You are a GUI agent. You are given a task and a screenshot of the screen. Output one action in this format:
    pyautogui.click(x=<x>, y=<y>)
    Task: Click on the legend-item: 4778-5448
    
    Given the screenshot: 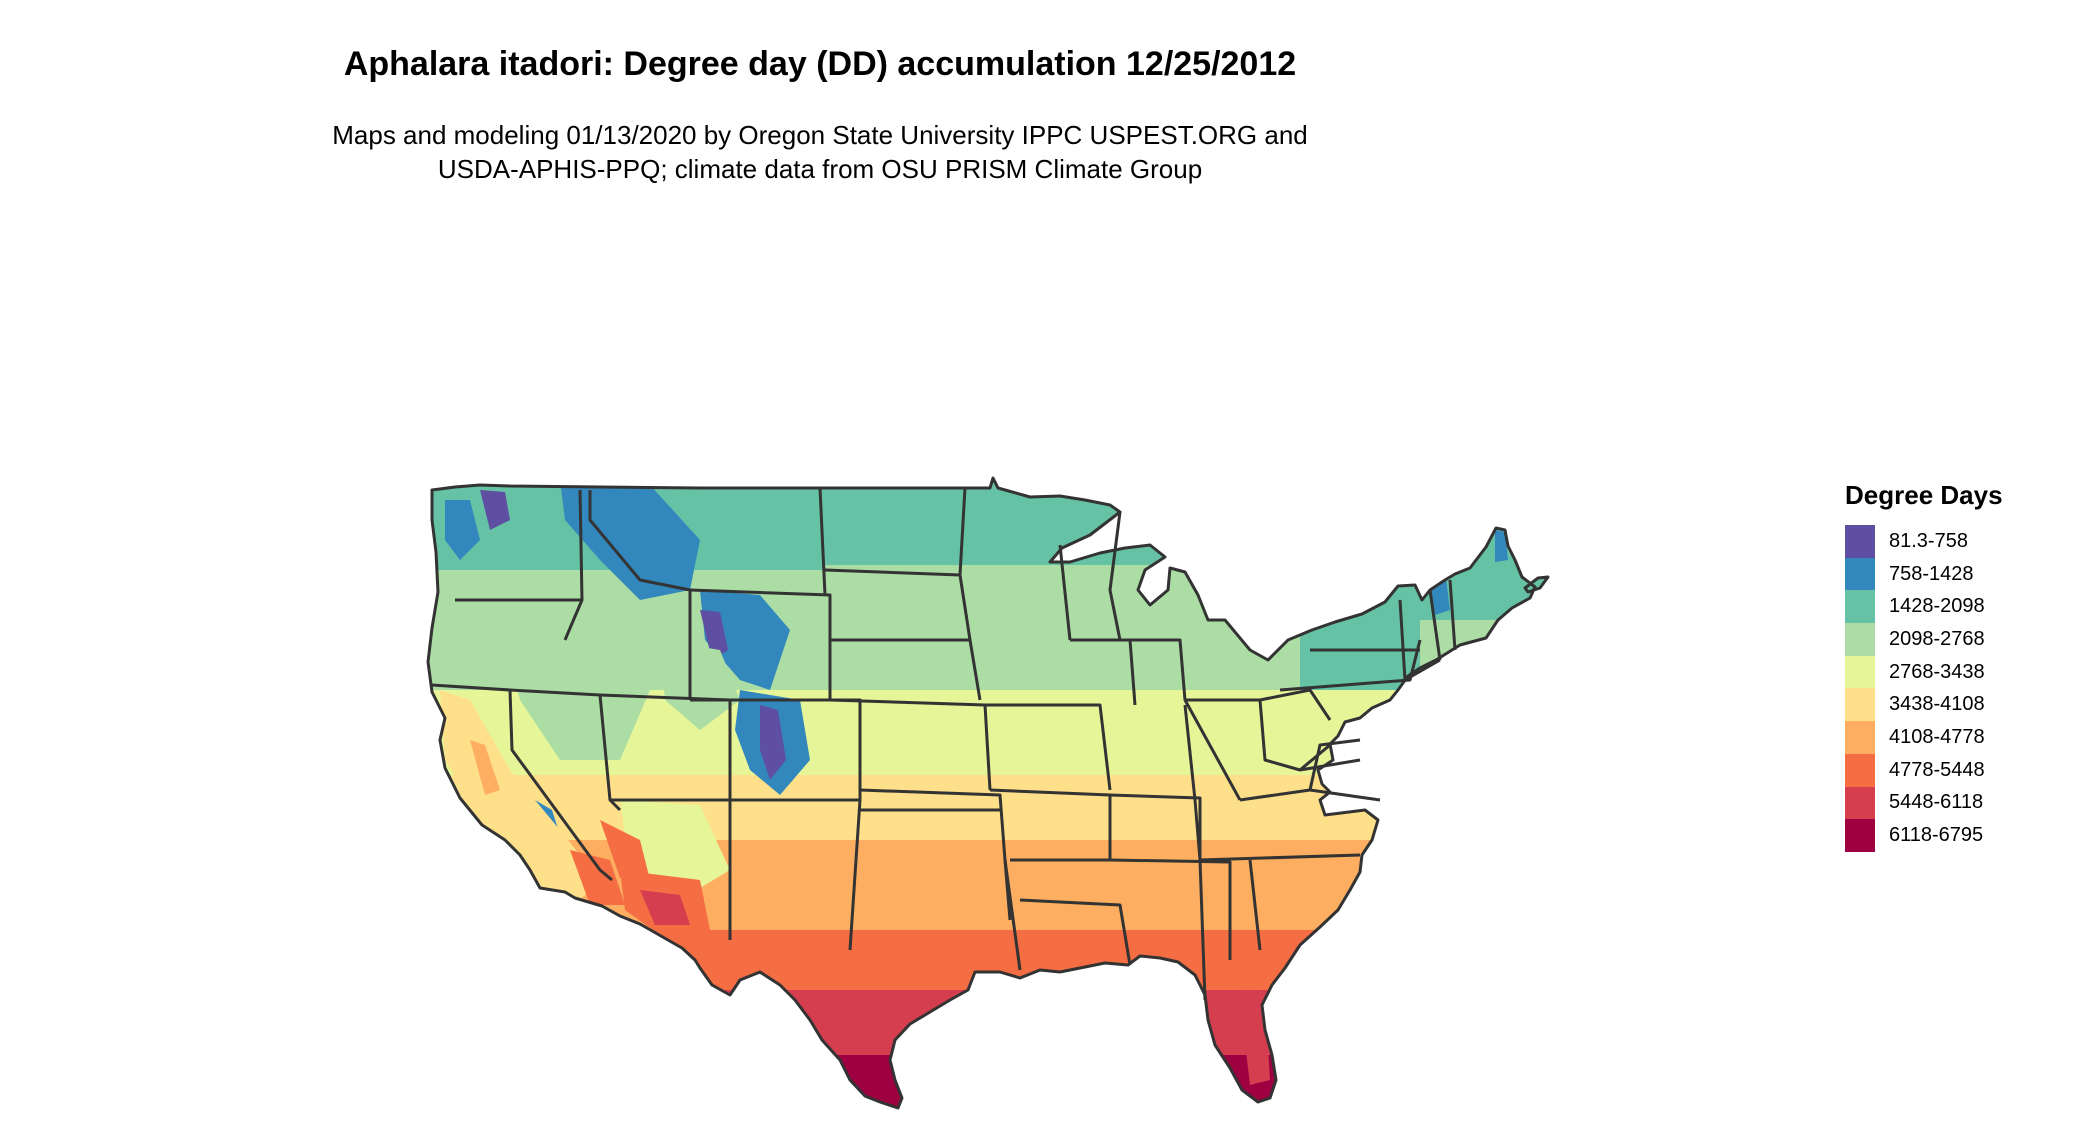 What is the action you would take?
    pyautogui.click(x=1965, y=770)
    